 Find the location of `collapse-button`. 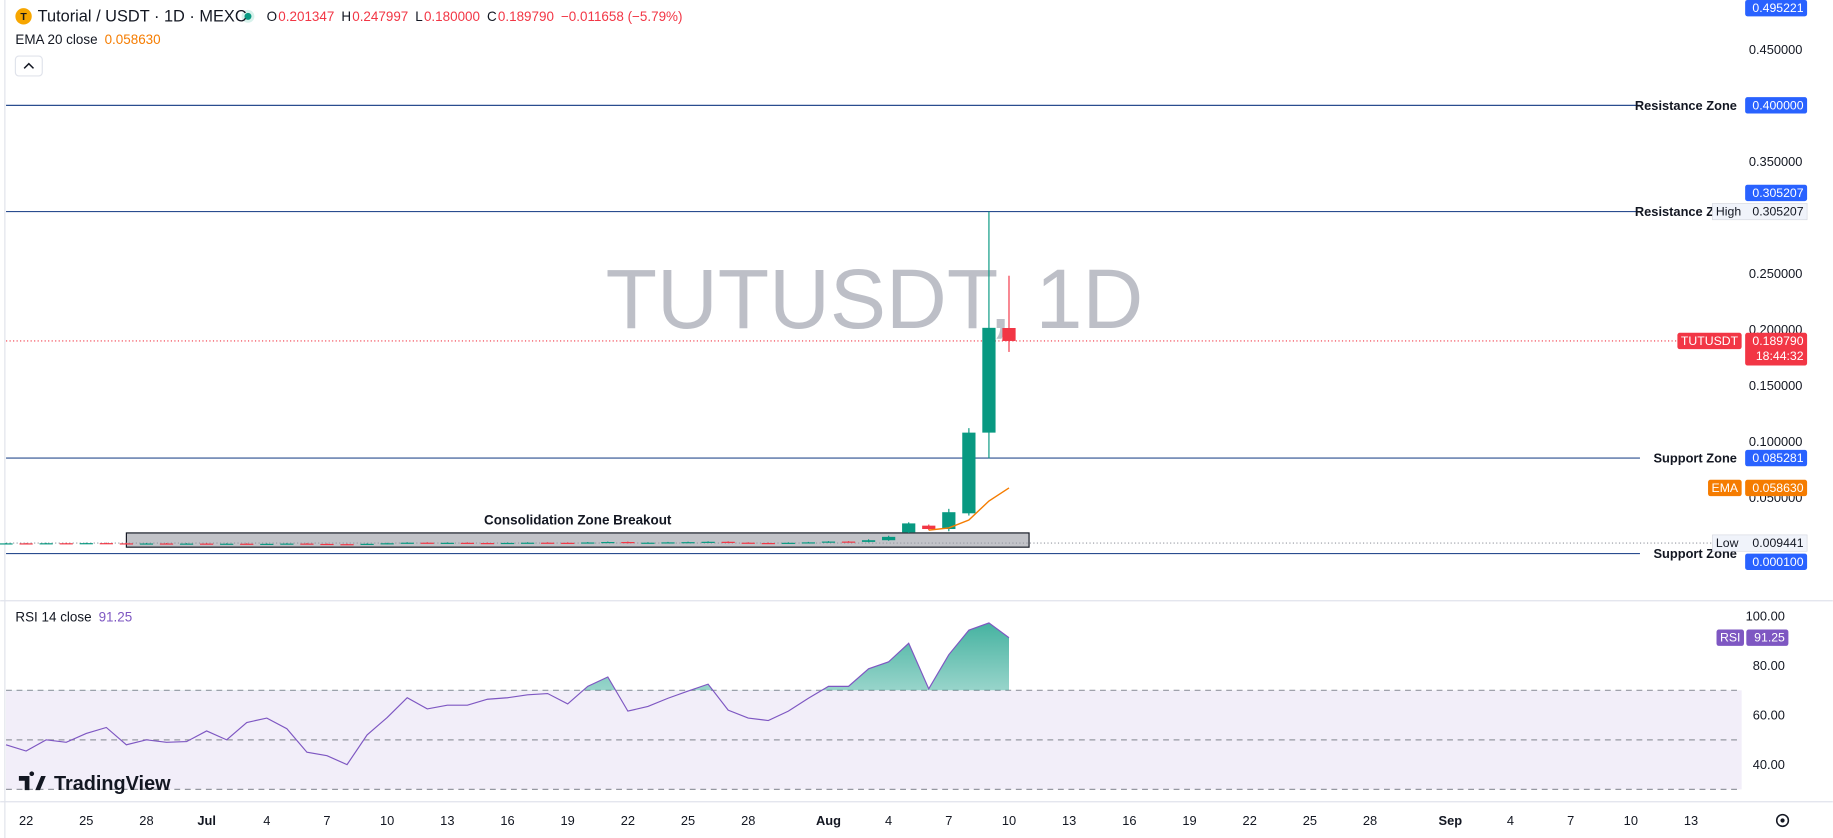

collapse-button is located at coordinates (28, 66).